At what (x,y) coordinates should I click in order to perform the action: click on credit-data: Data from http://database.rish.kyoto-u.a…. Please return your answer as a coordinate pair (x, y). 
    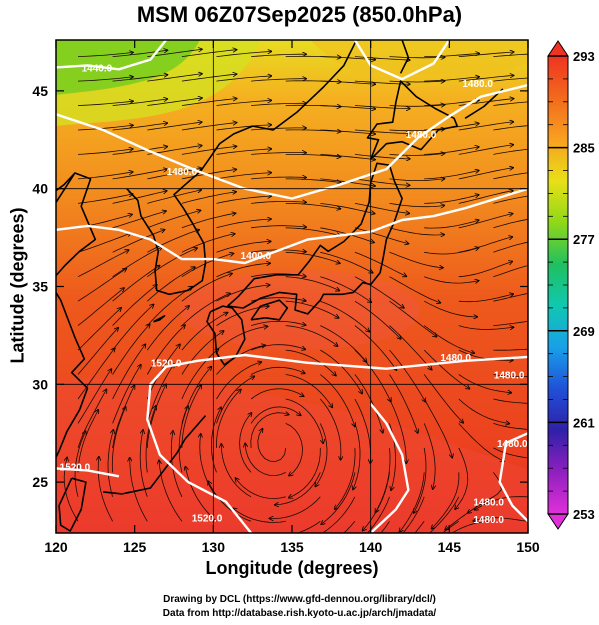
    Looking at the image, I should click on (299, 613).